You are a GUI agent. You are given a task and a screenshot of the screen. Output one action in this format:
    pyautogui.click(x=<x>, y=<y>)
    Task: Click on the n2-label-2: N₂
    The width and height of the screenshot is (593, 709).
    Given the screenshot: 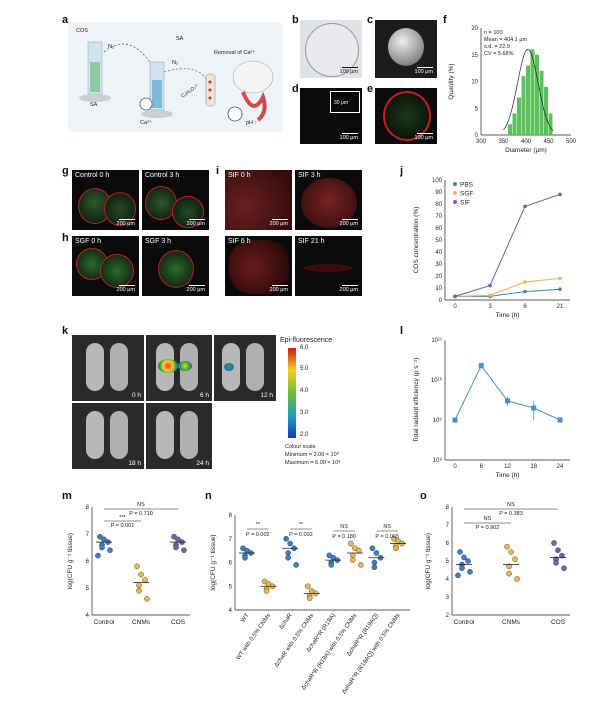 What is the action you would take?
    pyautogui.click(x=175, y=63)
    